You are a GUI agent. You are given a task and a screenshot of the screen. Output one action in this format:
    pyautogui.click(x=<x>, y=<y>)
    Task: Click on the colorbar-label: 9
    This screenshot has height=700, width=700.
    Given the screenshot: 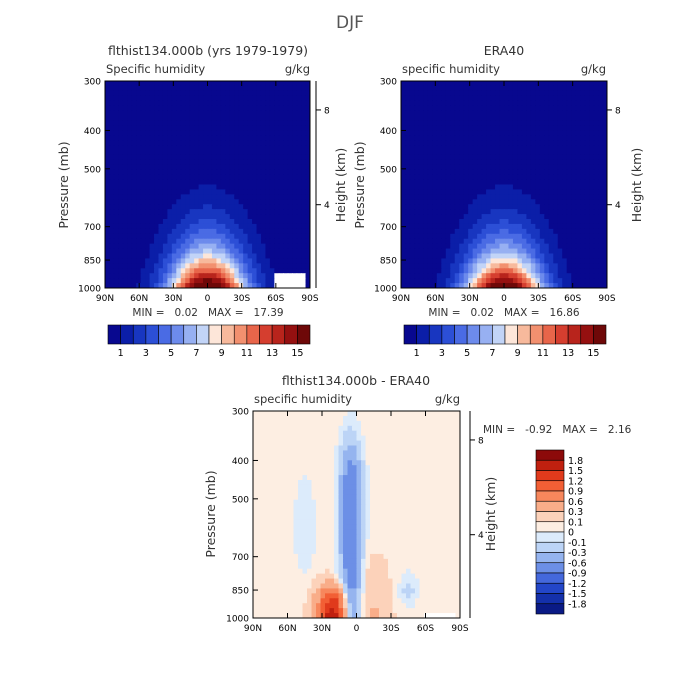 What is the action you would take?
    pyautogui.click(x=518, y=353)
    